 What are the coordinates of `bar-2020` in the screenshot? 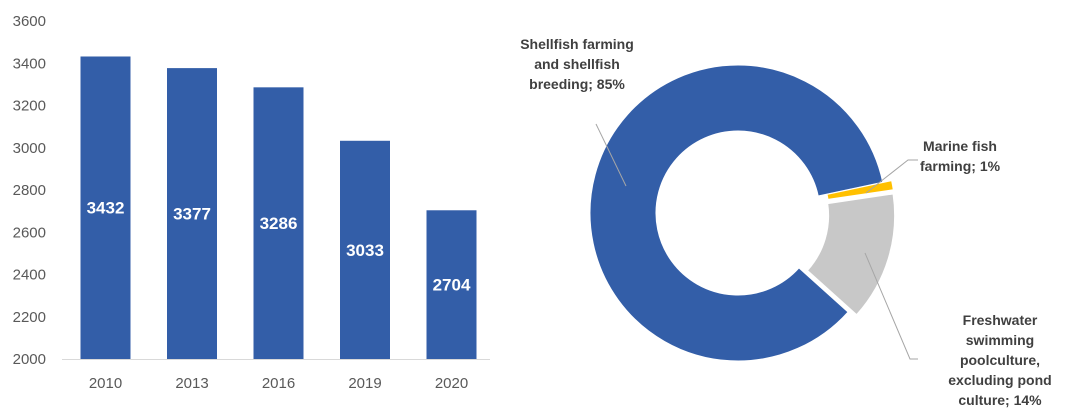 It's located at (451, 284).